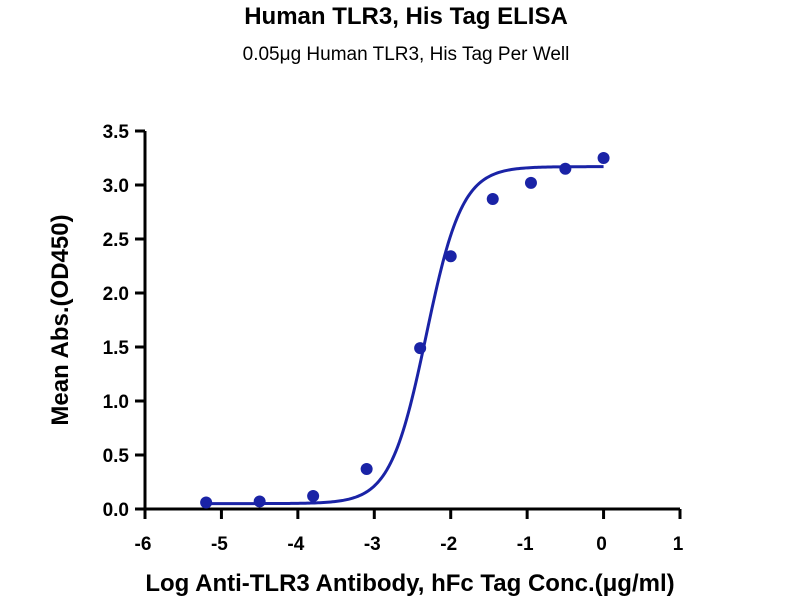 The width and height of the screenshot is (800, 600). What do you see at coordinates (116, 186) in the screenshot?
I see `y-tick-label: 3.0` at bounding box center [116, 186].